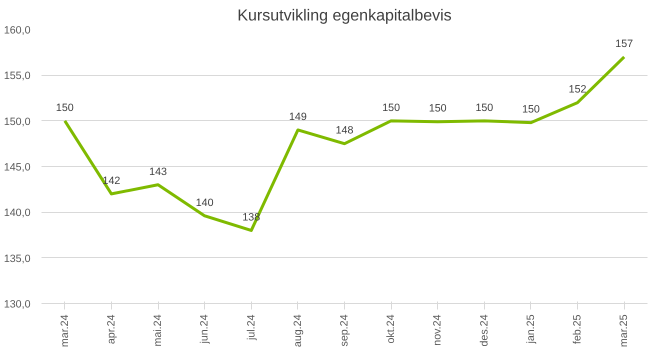 This screenshot has height=350, width=652. I want to click on x-tick-label: mar.24, so click(64, 331).